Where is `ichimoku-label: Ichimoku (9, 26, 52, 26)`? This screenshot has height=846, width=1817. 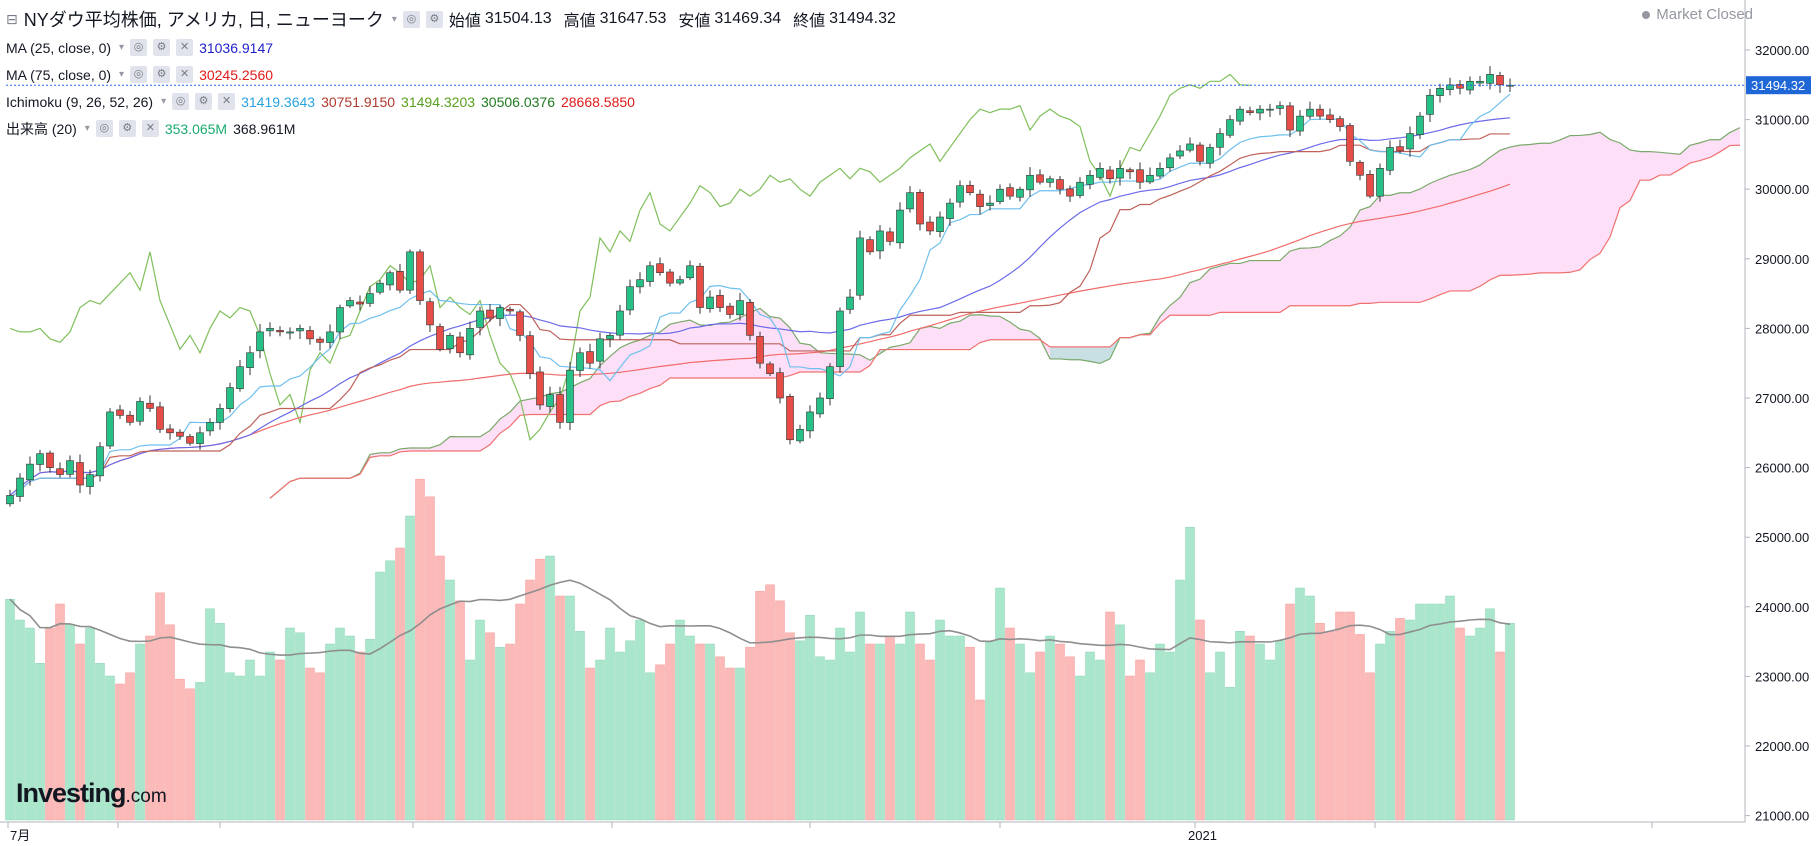
ichimoku-label: Ichimoku (9, 26, 52, 26) is located at coordinates (80, 101).